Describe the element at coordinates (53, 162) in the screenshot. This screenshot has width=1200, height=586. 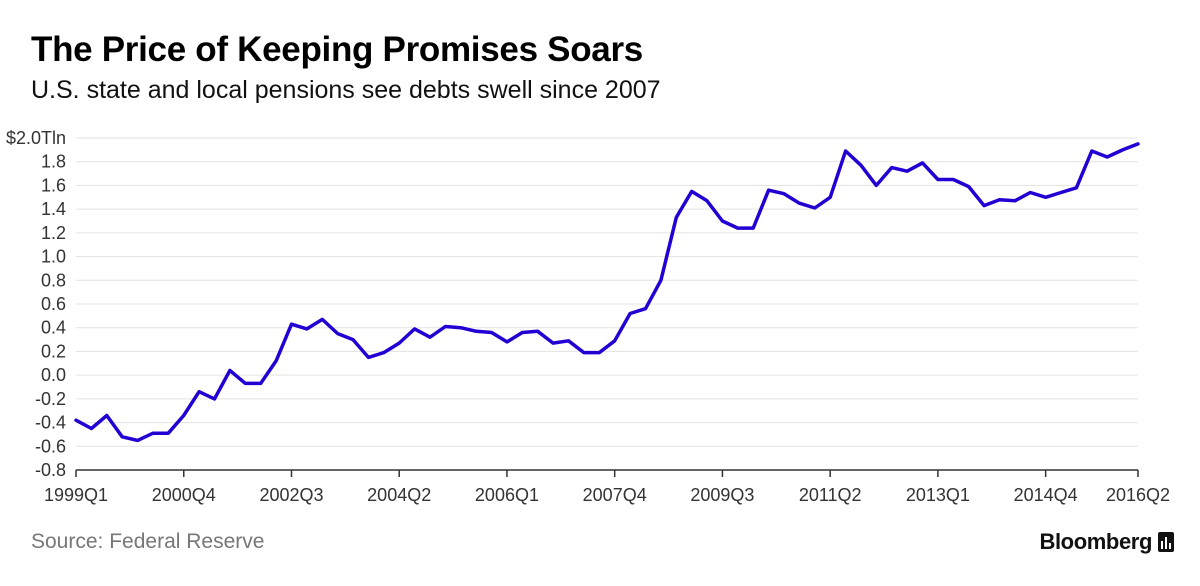
I see `y-tick-label: 1.8` at that location.